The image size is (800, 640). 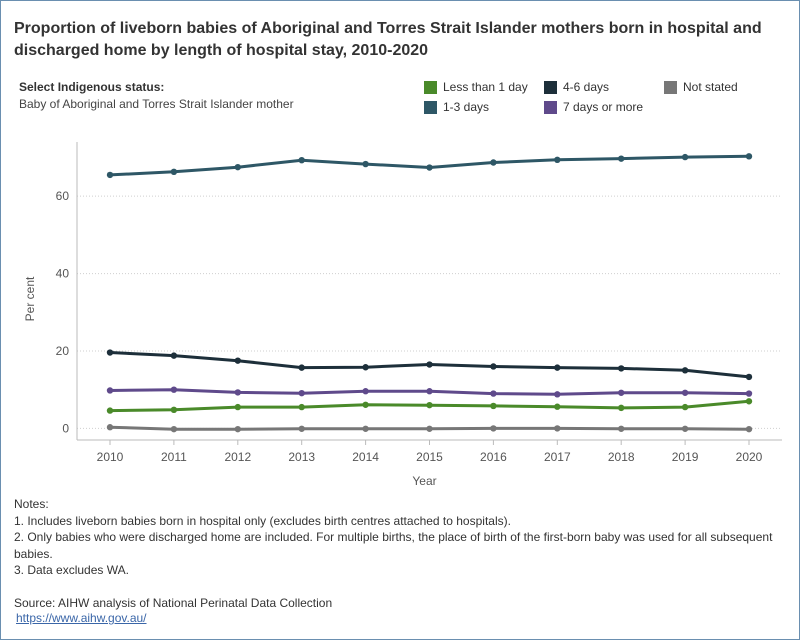 I want to click on legend-label-7-days-or-more: 7 days or more, so click(x=603, y=107).